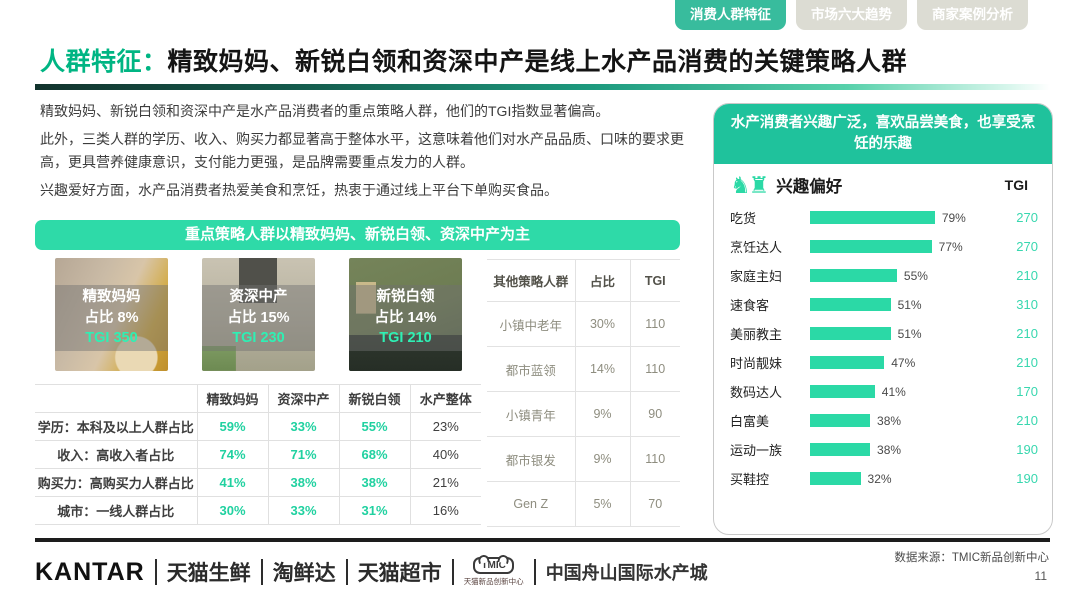  Describe the element at coordinates (756, 248) in the screenshot. I see `interest-bar-label: 烹饪达人` at that location.